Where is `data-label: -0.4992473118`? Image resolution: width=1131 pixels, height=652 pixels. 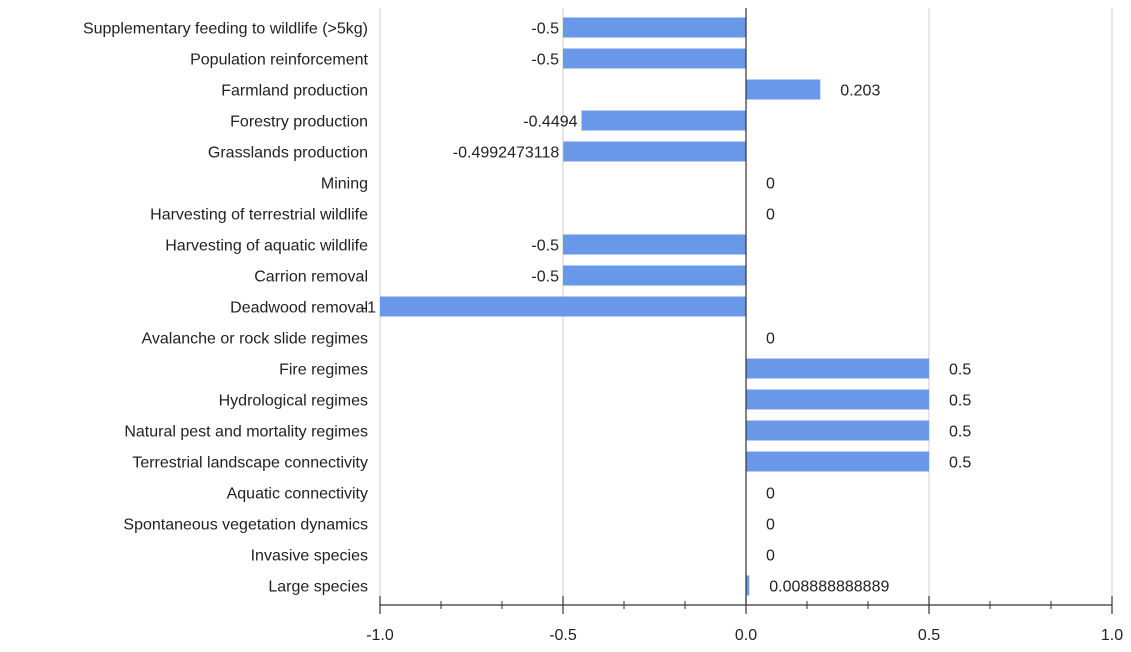 data-label: -0.4992473118 is located at coordinates (506, 153).